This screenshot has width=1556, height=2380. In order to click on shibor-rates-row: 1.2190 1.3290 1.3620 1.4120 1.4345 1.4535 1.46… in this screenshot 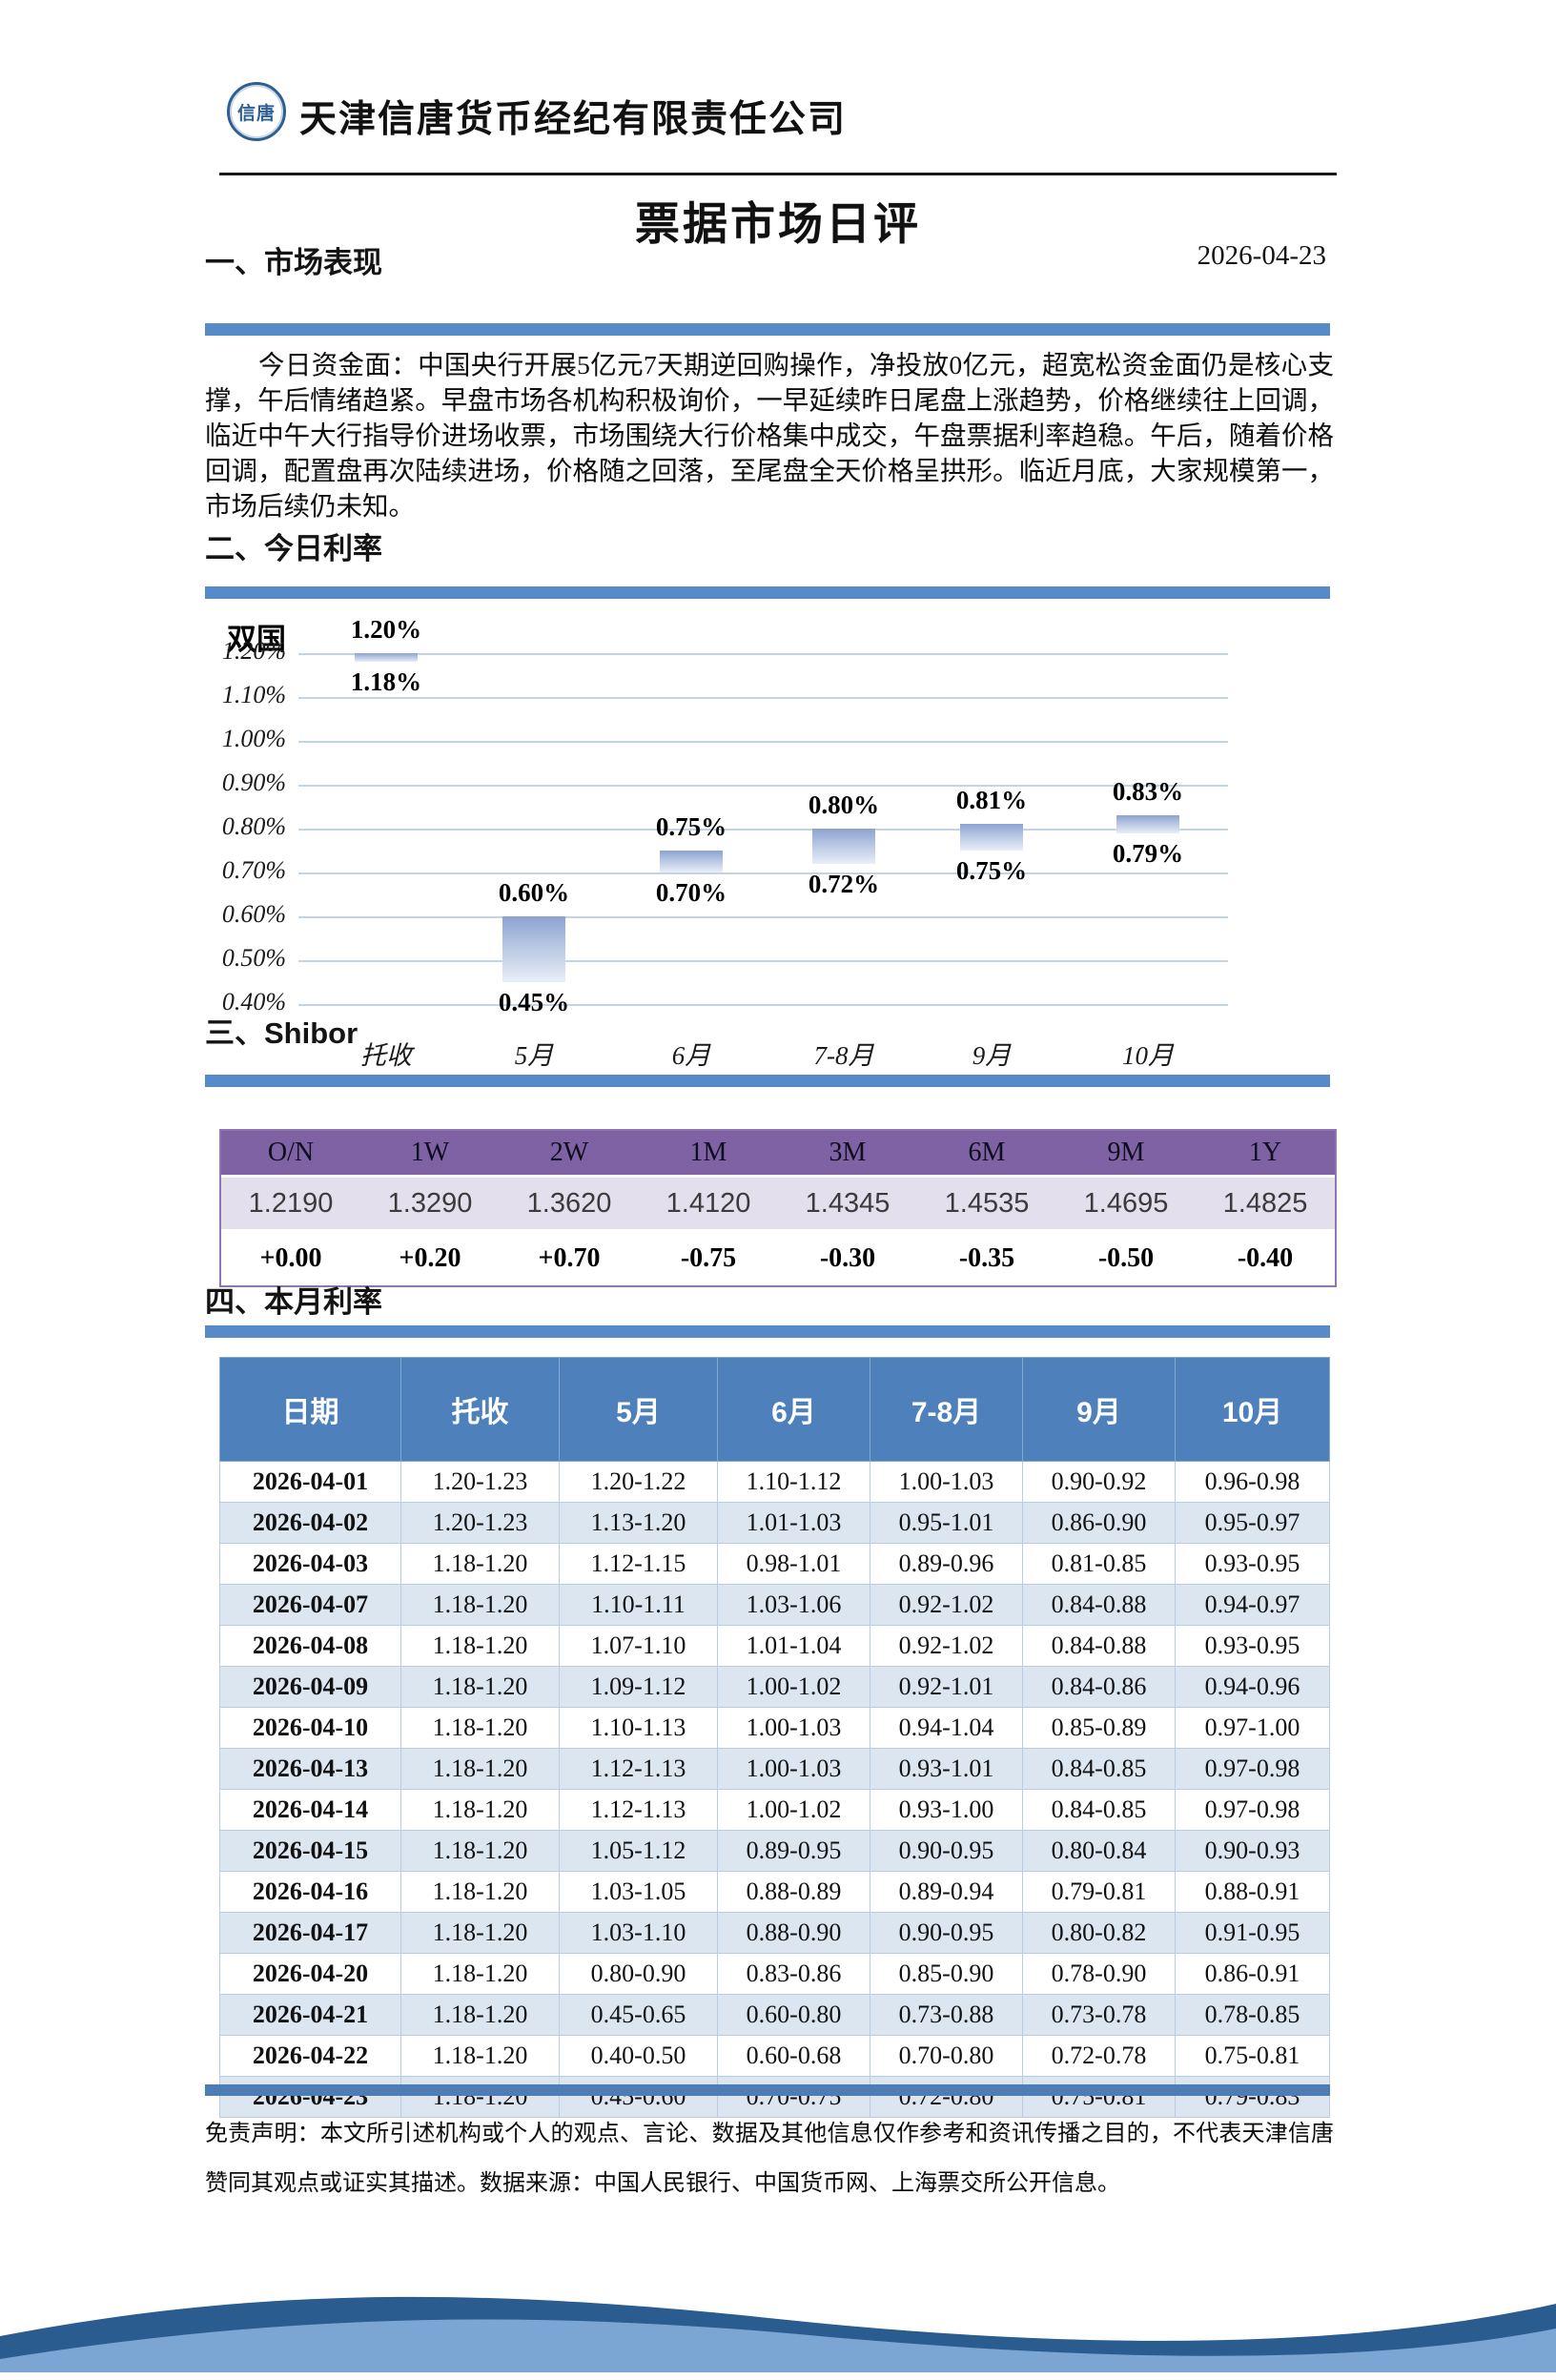, I will do `click(778, 1204)`.